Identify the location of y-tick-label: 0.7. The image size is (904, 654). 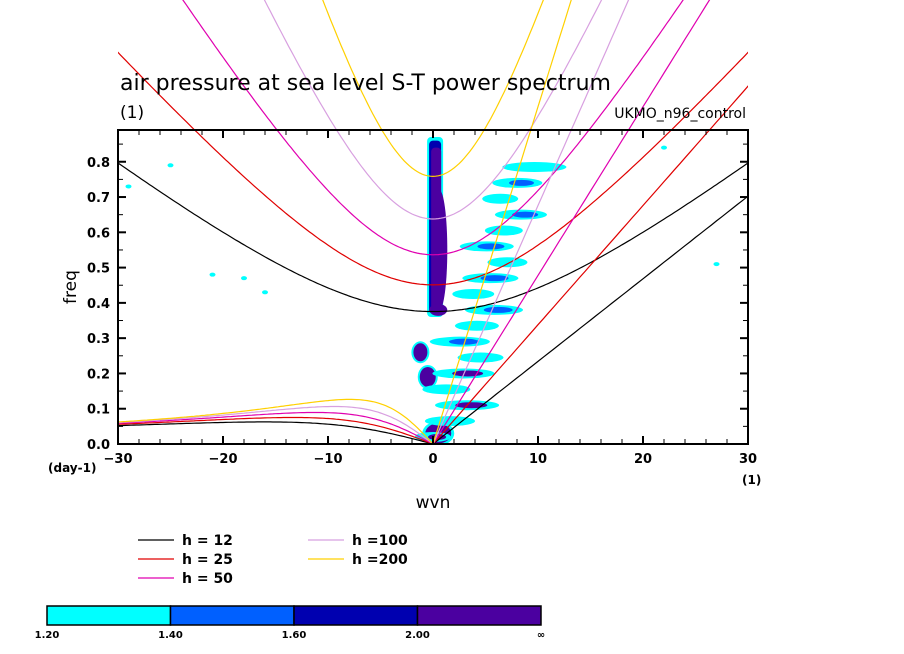
(98, 198).